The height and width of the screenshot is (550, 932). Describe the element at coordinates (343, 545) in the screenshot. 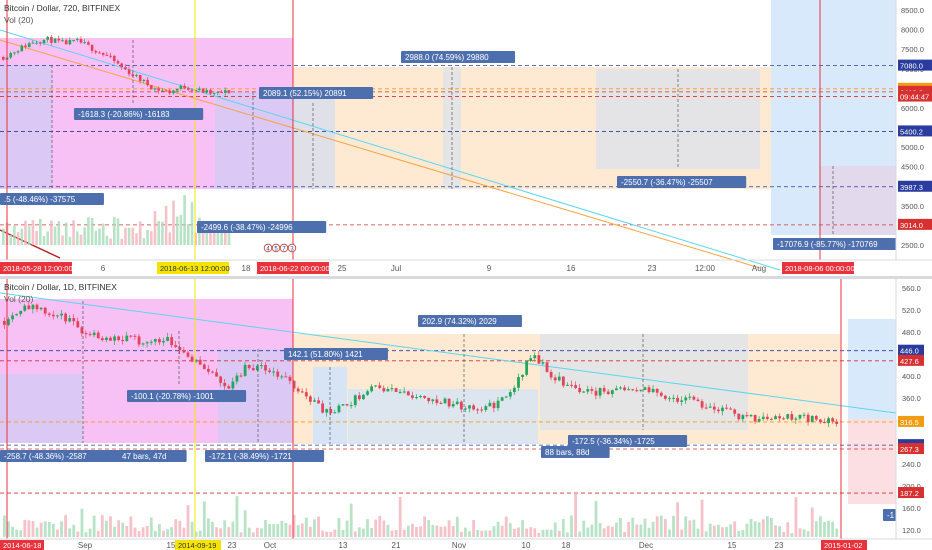

I see `bot-time-tick: 13` at that location.